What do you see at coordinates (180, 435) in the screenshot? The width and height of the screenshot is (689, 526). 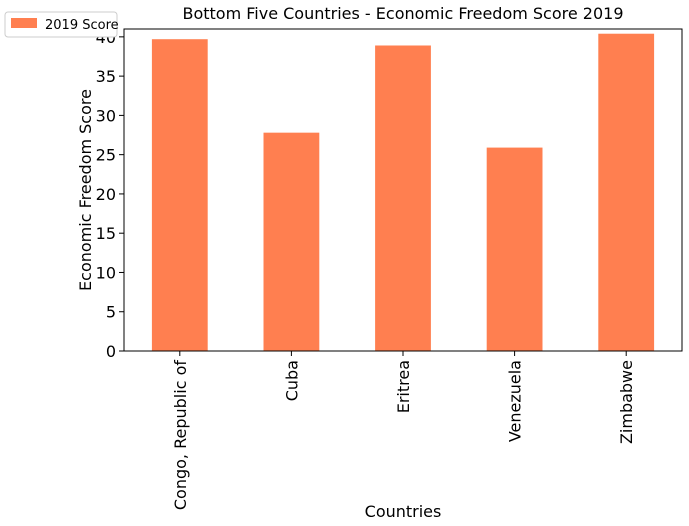 I see `x-tick-label: Congo, Republic of` at bounding box center [180, 435].